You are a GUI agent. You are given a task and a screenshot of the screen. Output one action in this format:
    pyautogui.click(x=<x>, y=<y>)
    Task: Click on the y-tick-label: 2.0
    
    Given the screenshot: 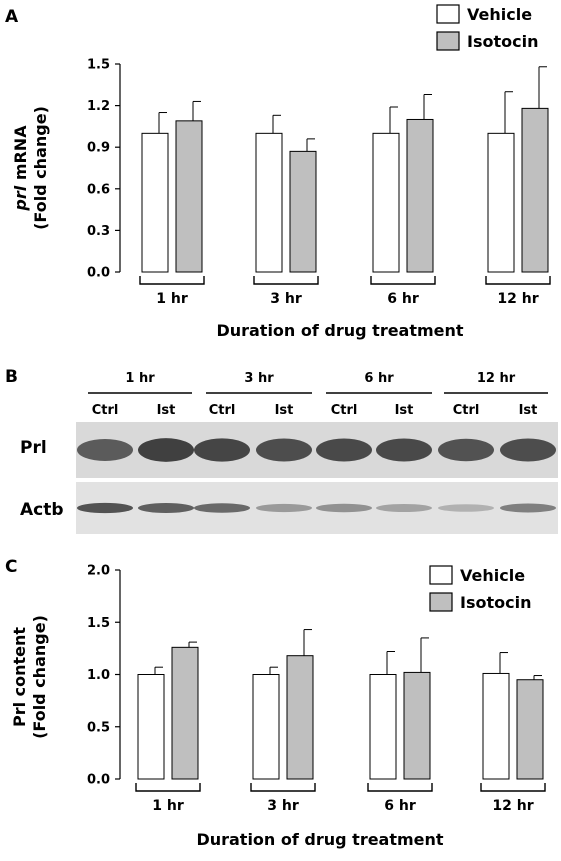 What is the action you would take?
    pyautogui.click(x=98, y=571)
    